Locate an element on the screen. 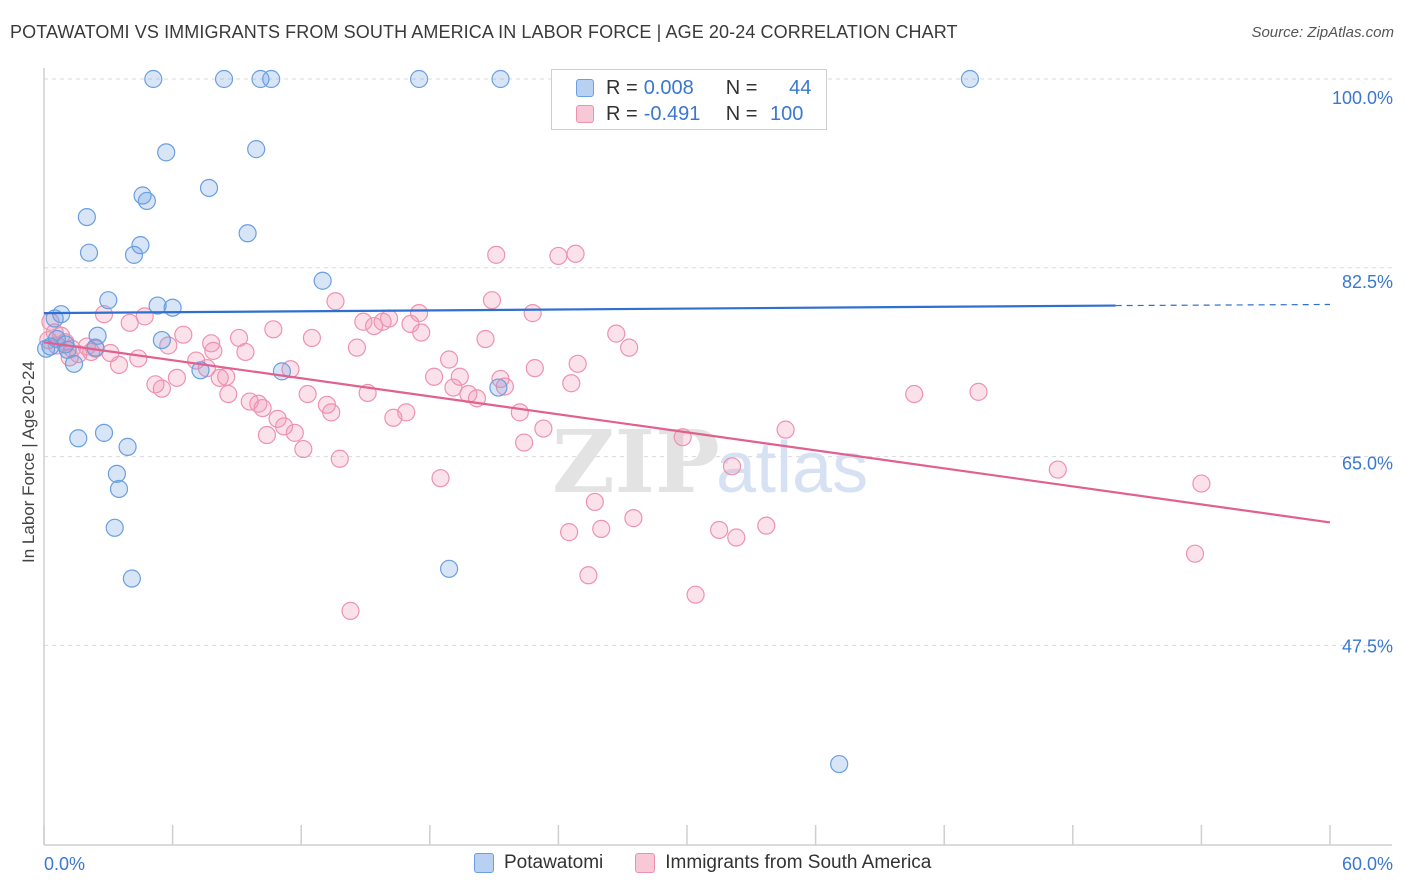 This screenshot has width=1406, height=892. watermark-atlas: atlas is located at coordinates (792, 468).